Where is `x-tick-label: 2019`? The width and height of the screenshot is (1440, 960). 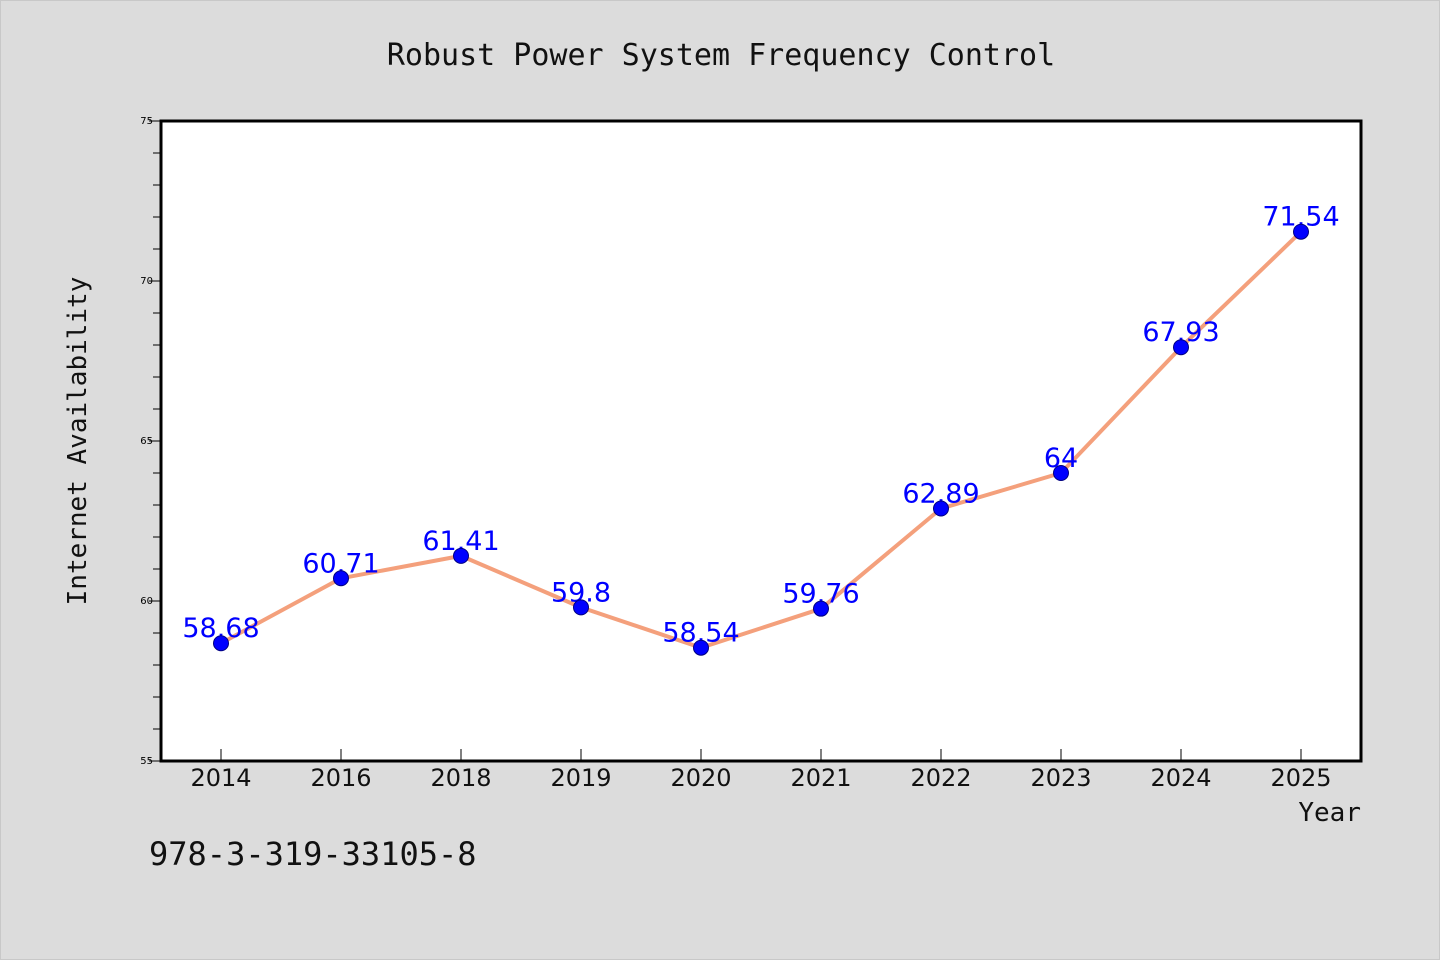 x-tick-label: 2019 is located at coordinates (580, 778).